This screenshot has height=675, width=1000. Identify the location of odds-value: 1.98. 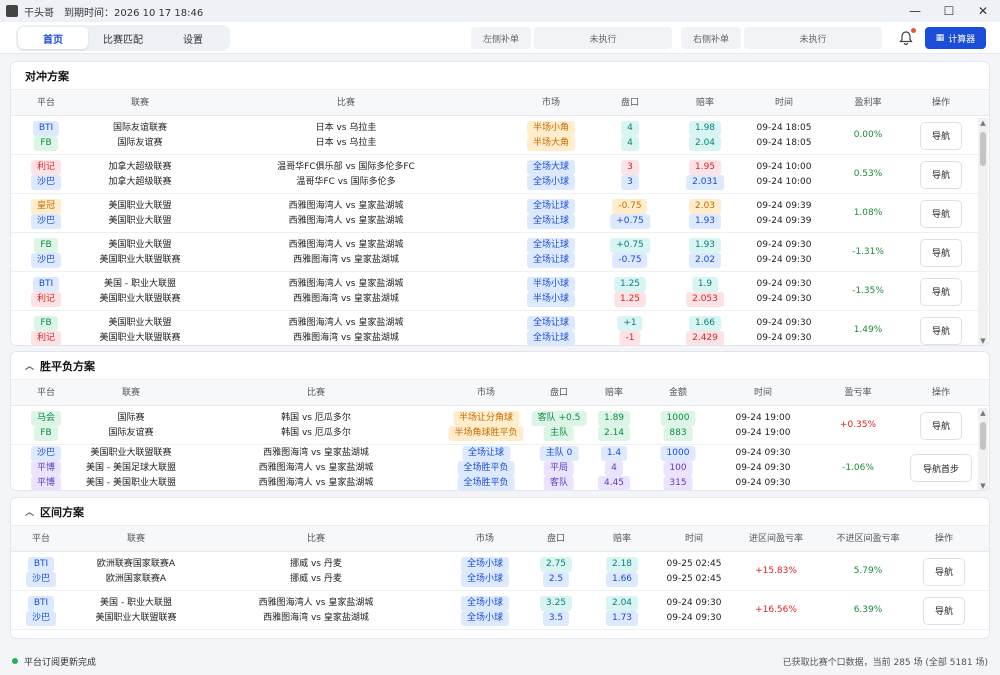
(705, 128).